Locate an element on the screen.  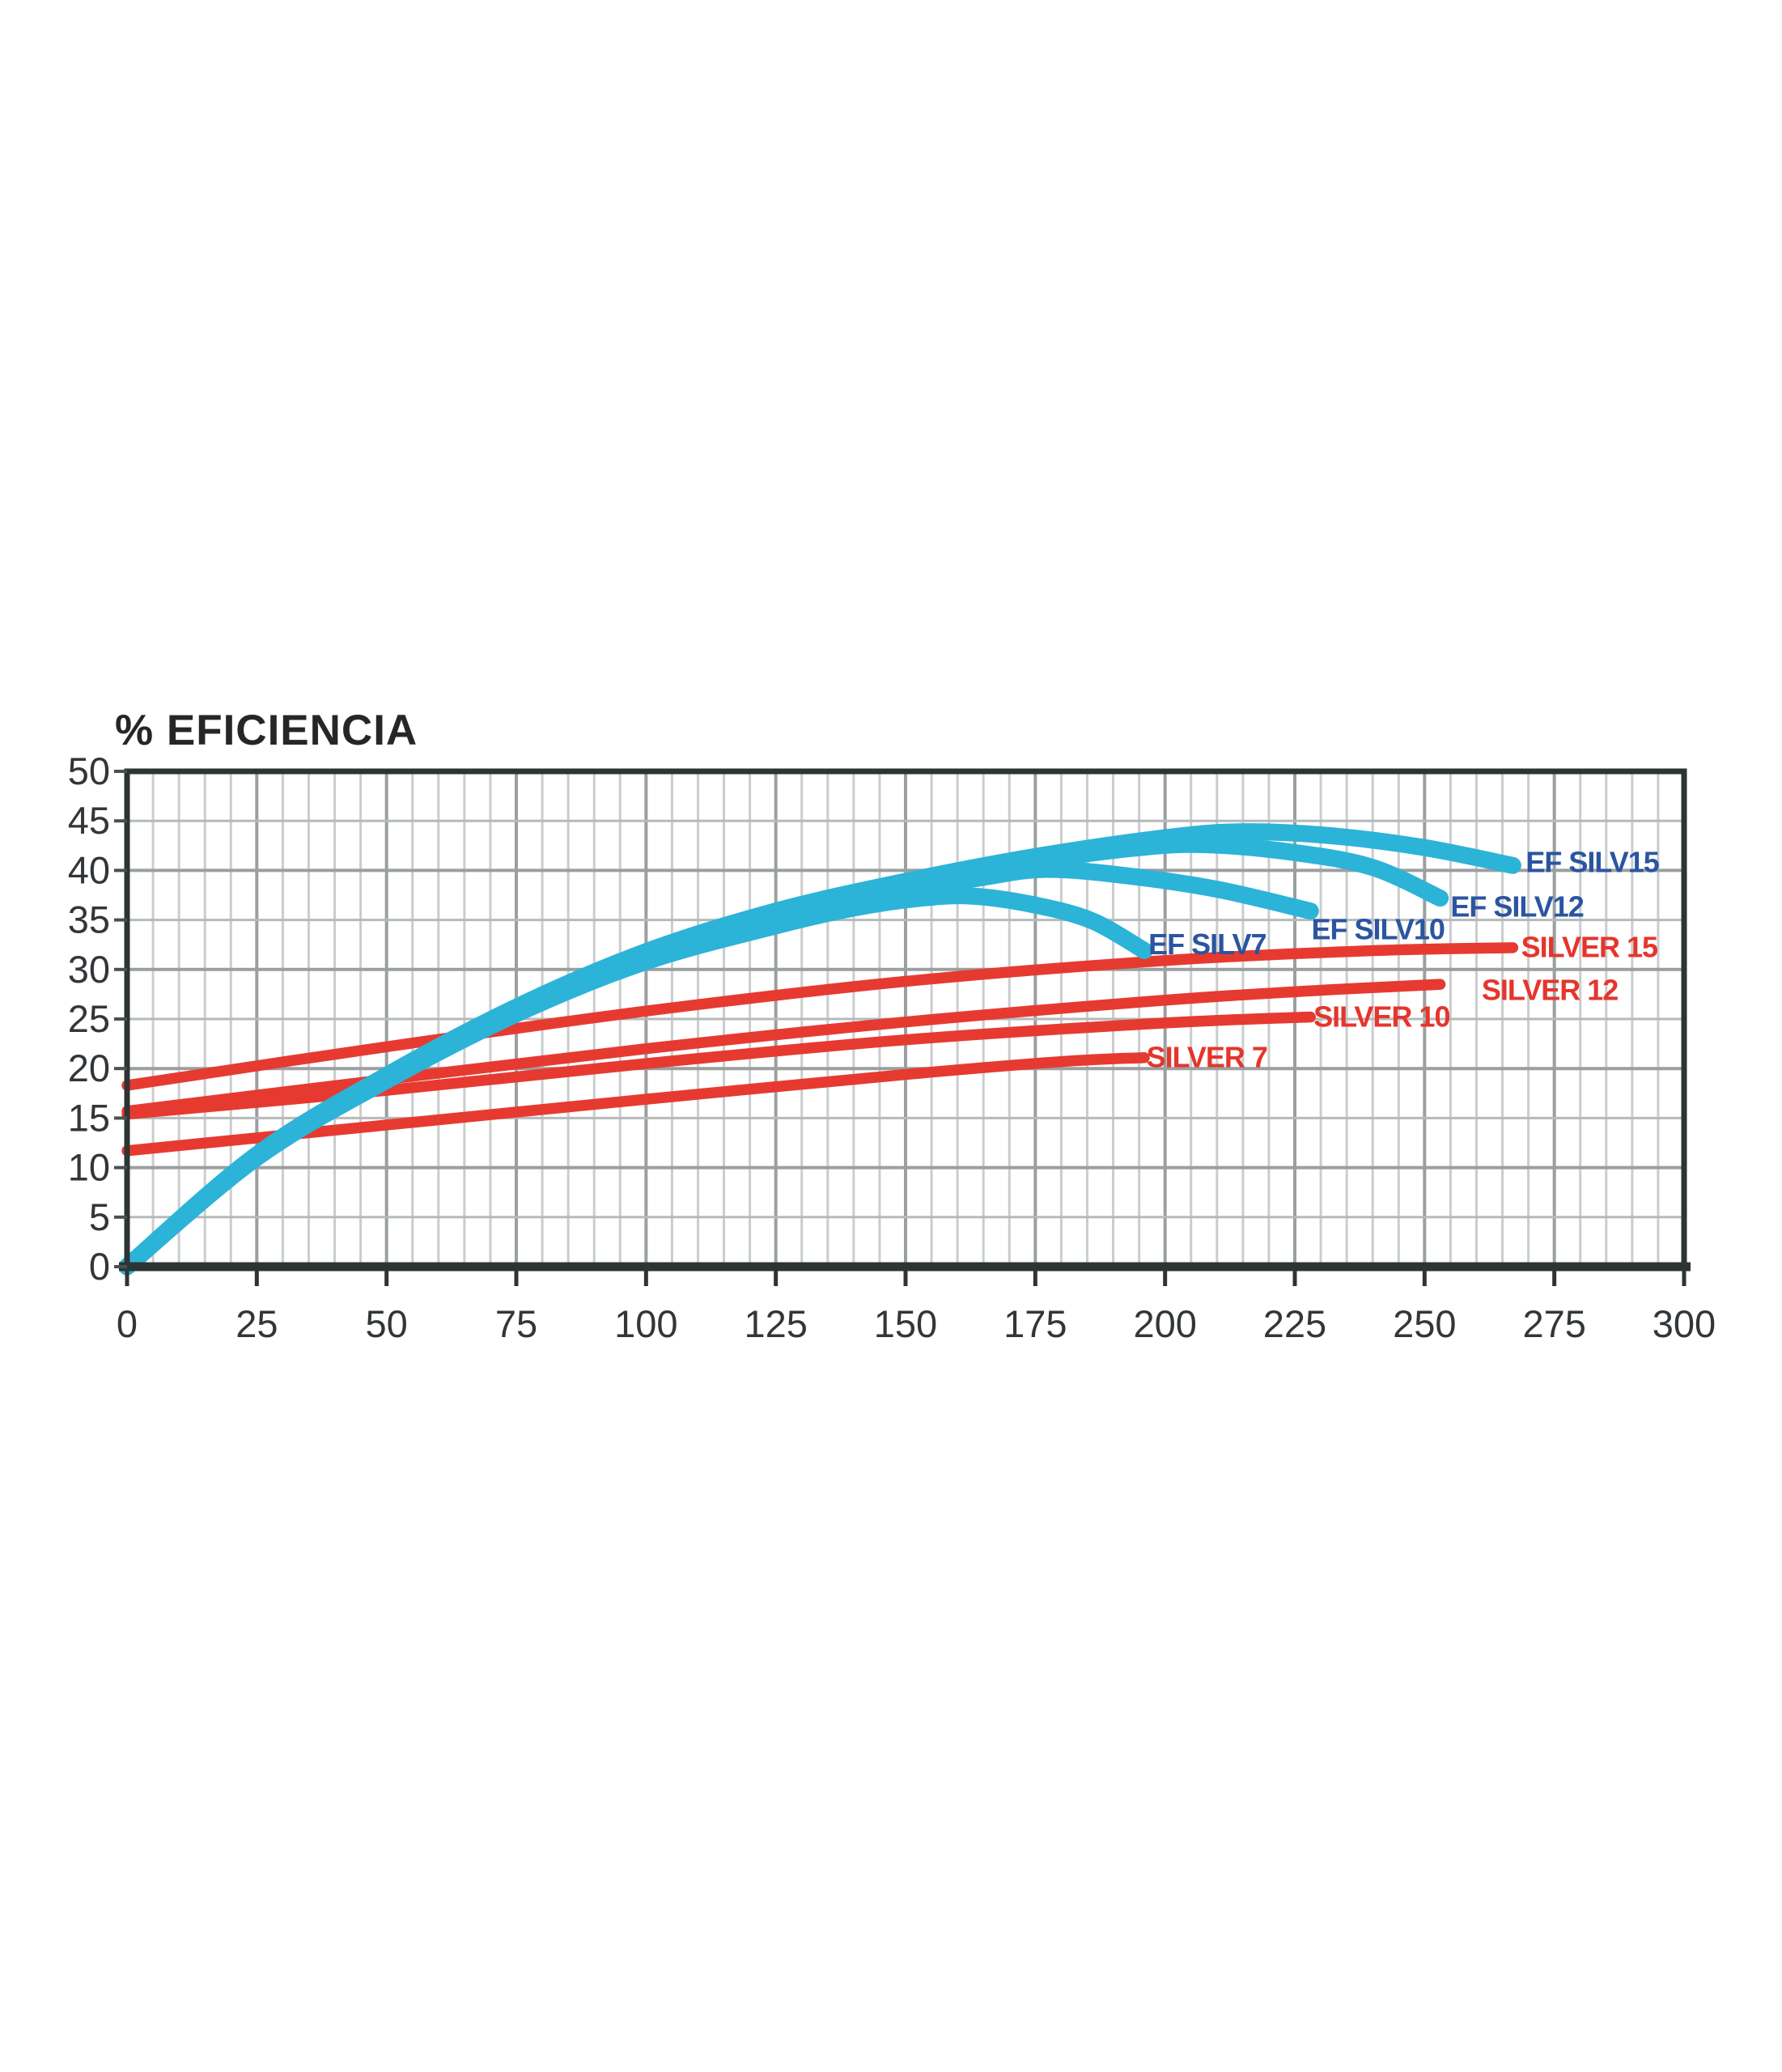
x-tick-label: 25 is located at coordinates (256, 1323).